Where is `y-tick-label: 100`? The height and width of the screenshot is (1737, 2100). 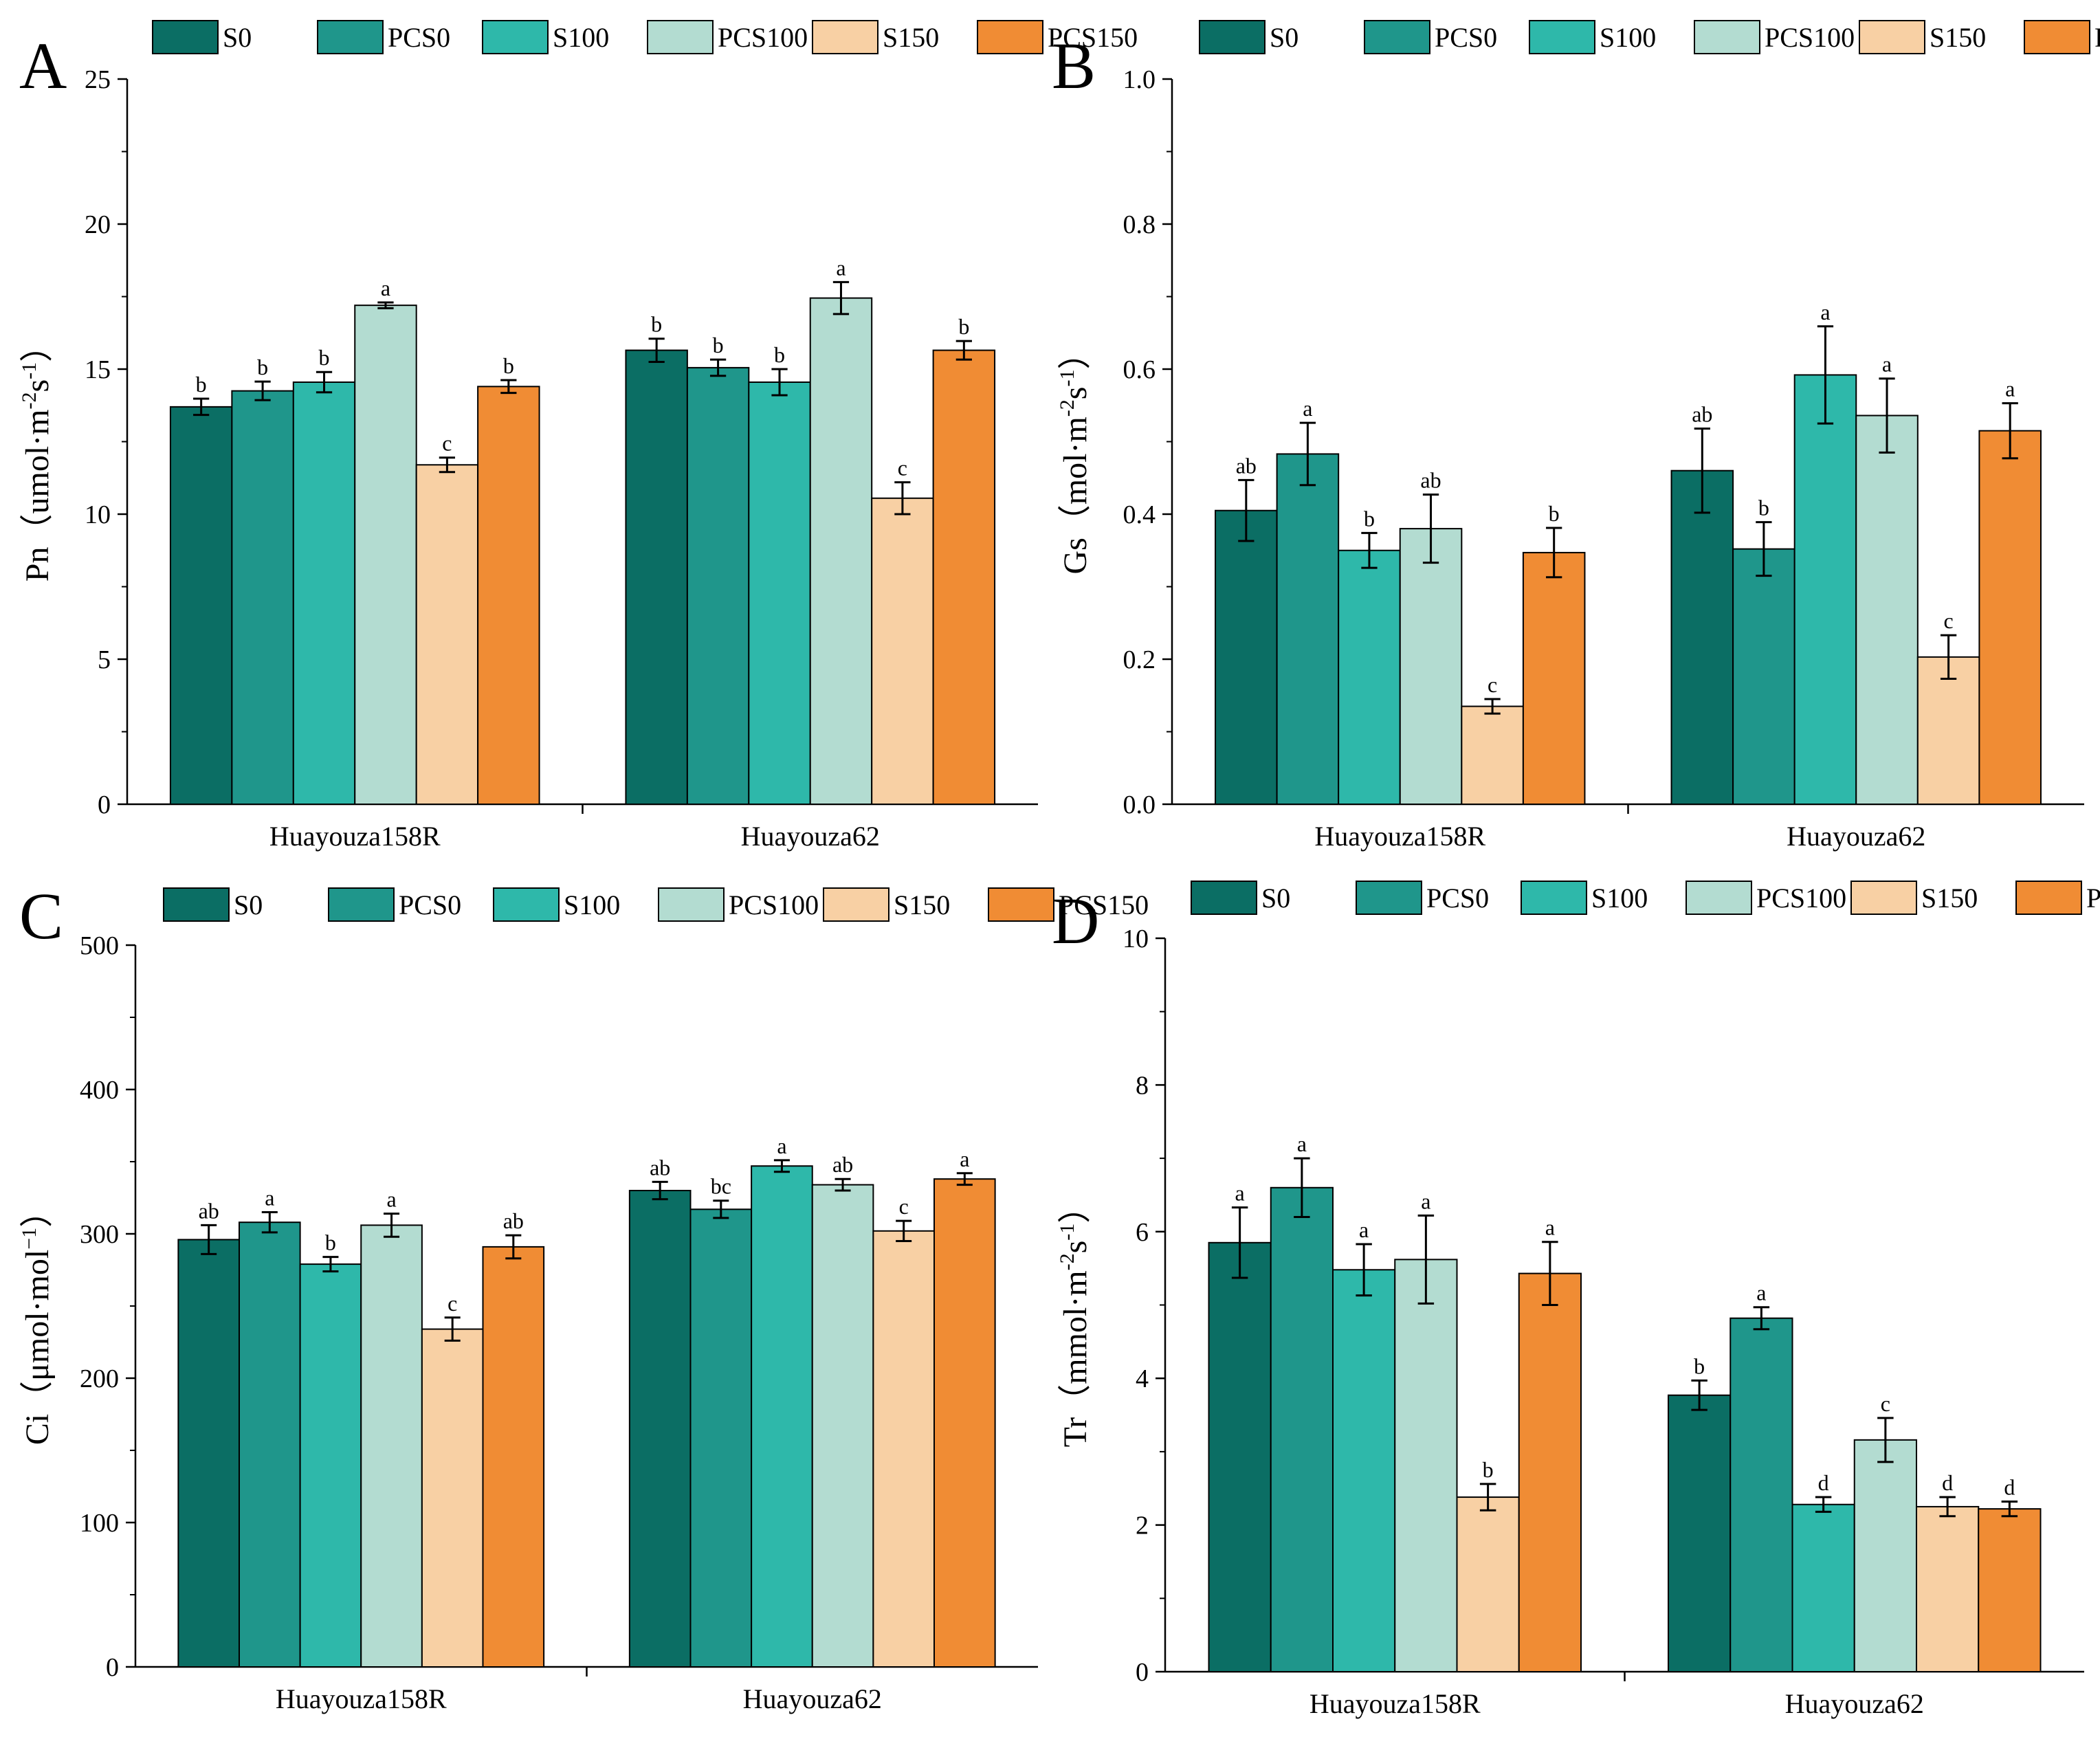
y-tick-label: 100 is located at coordinates (99, 1524).